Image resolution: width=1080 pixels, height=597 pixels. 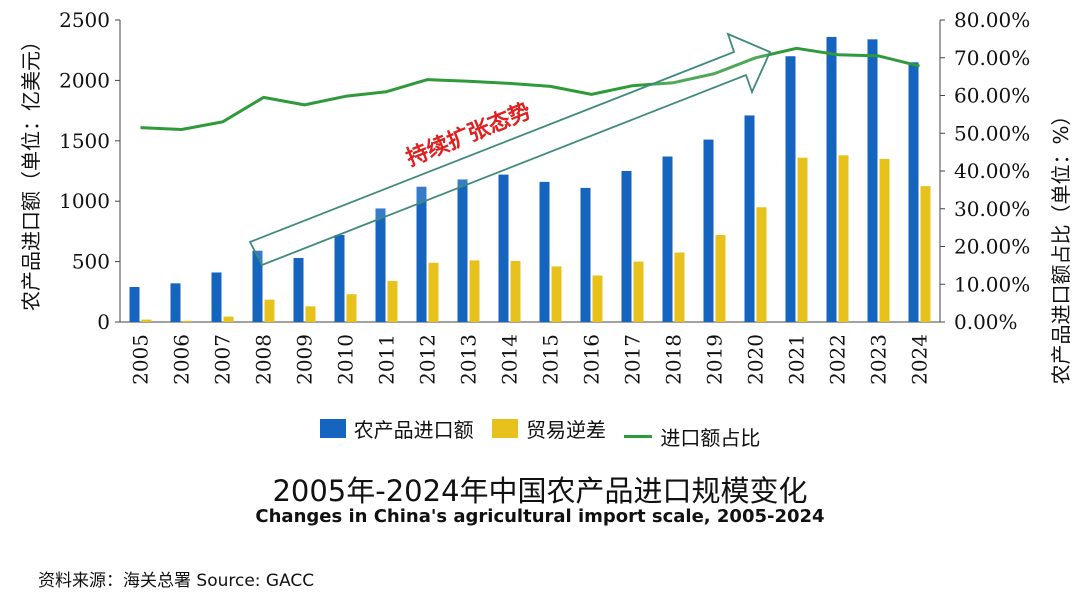 I want to click on left-tick-label: 0, so click(x=103, y=322).